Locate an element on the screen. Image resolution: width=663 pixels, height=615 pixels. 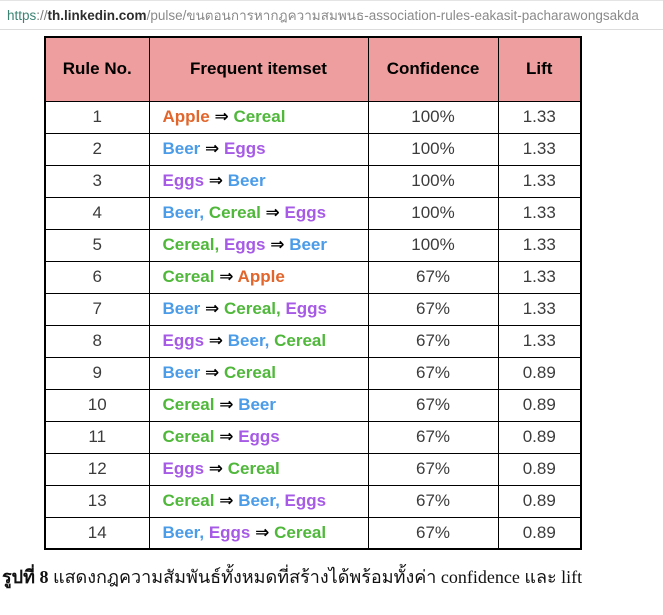
rule-number-cell: 3 is located at coordinates (97, 181).